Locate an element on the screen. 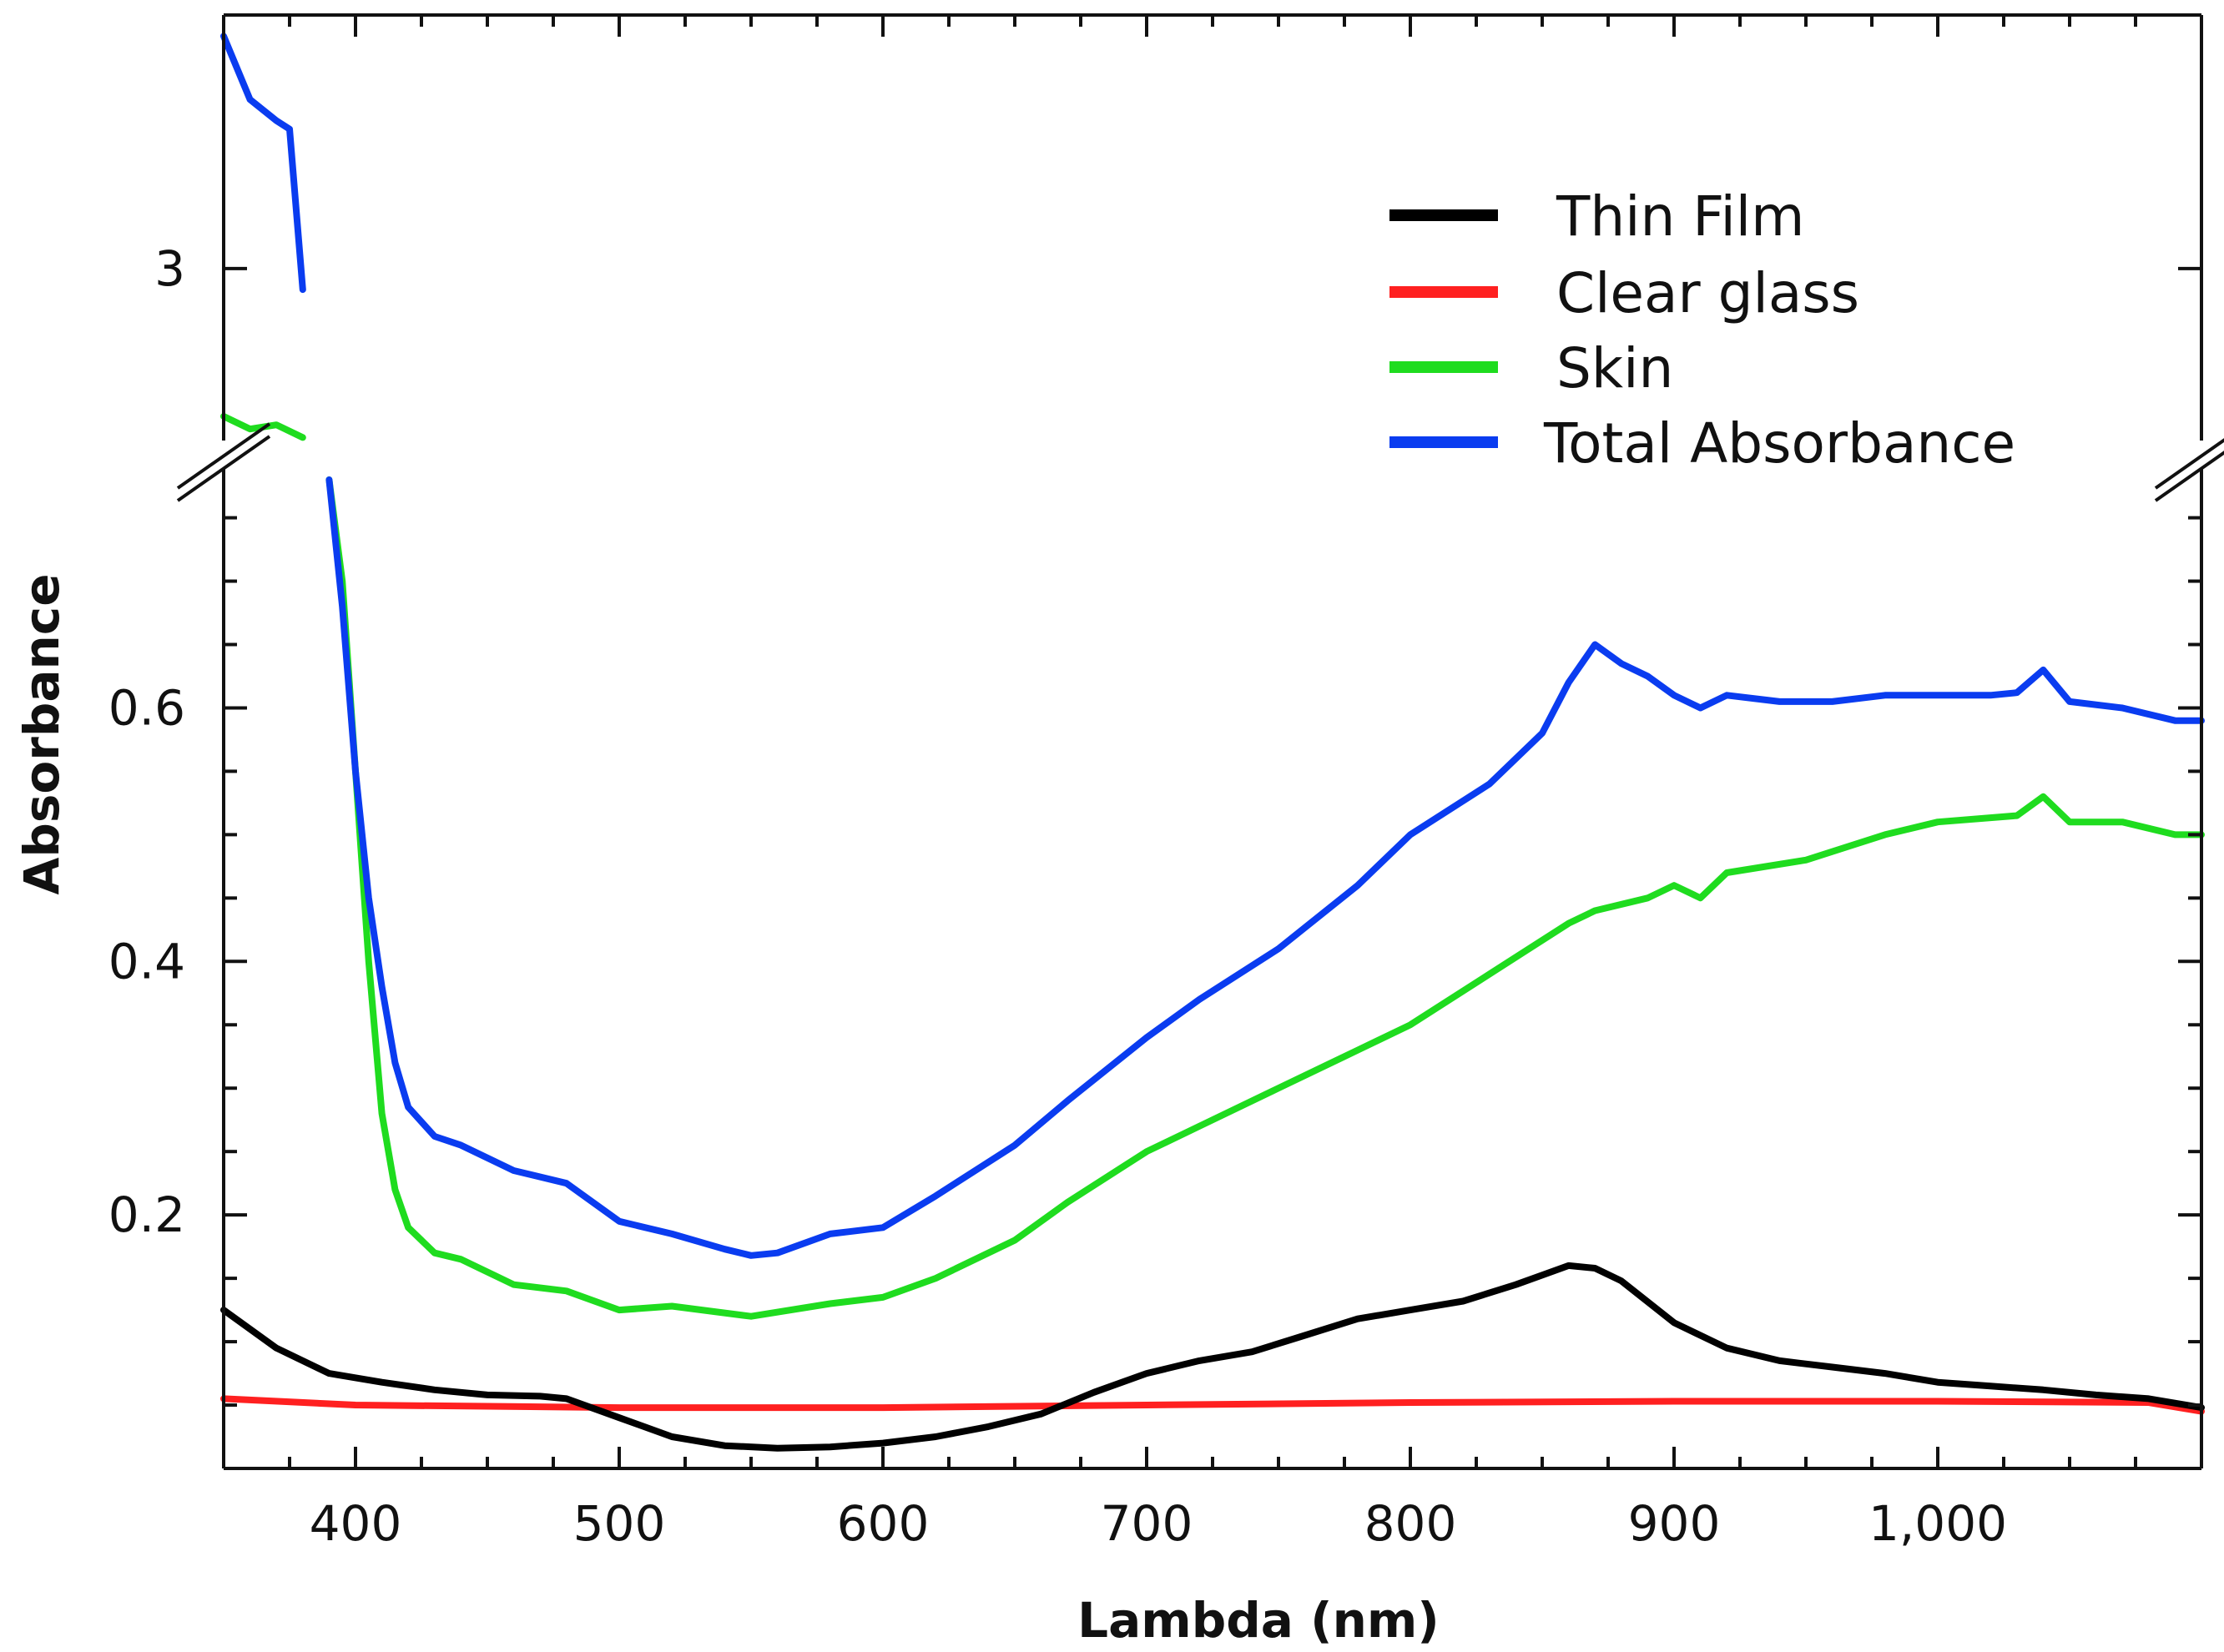  x-tick-label-700: 700 is located at coordinates (1147, 1524).